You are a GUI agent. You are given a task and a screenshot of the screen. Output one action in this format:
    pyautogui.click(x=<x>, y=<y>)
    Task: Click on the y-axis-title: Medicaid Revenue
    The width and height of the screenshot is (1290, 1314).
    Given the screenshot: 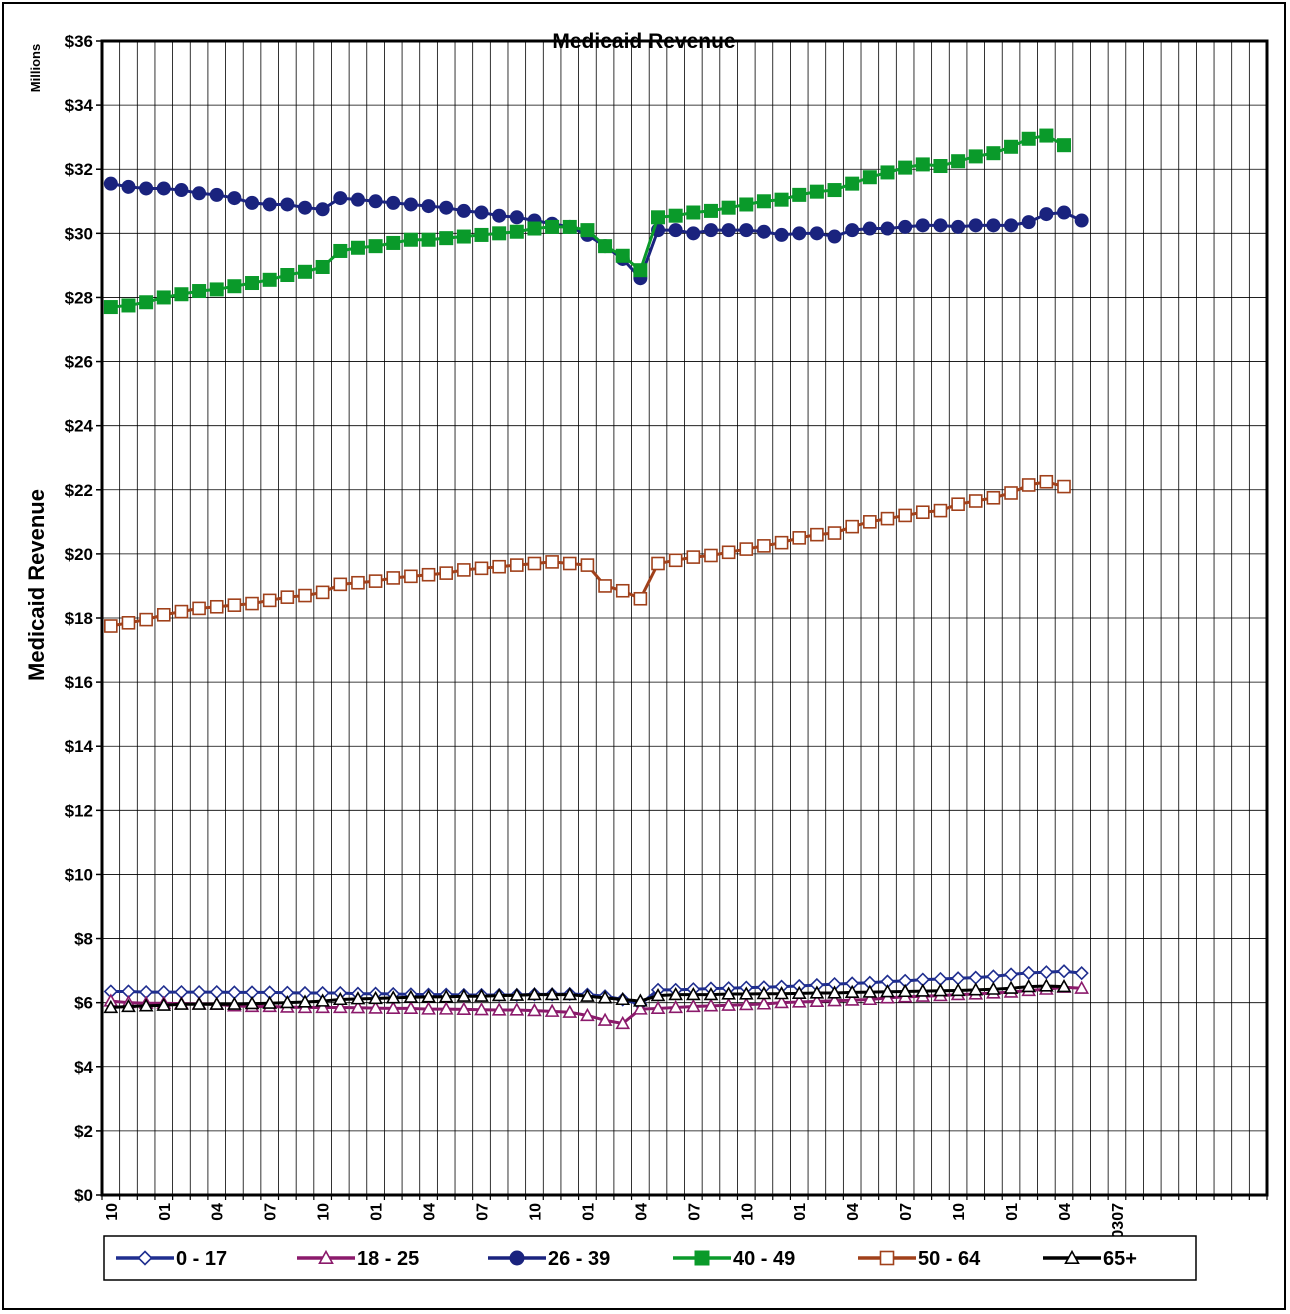 What is the action you would take?
    pyautogui.click(x=36, y=585)
    